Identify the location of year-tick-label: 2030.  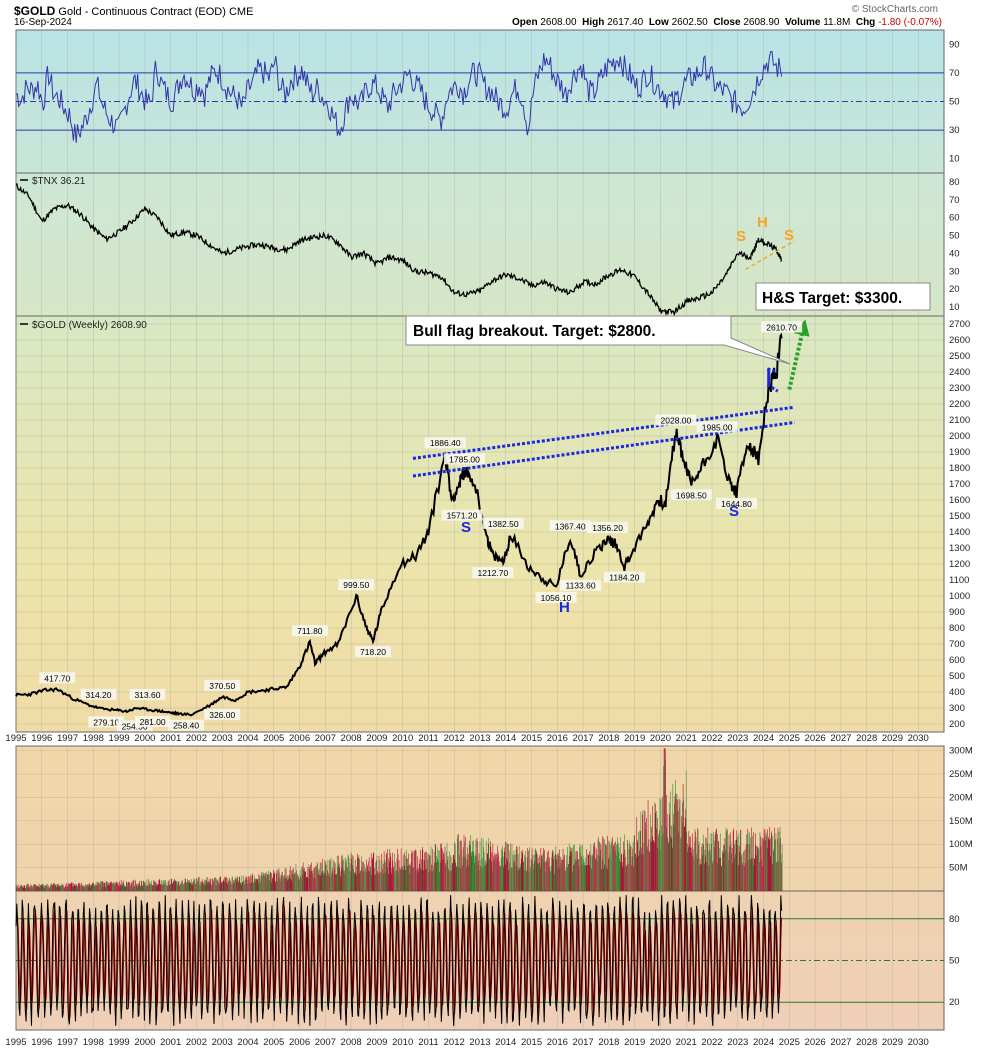
(918, 1042).